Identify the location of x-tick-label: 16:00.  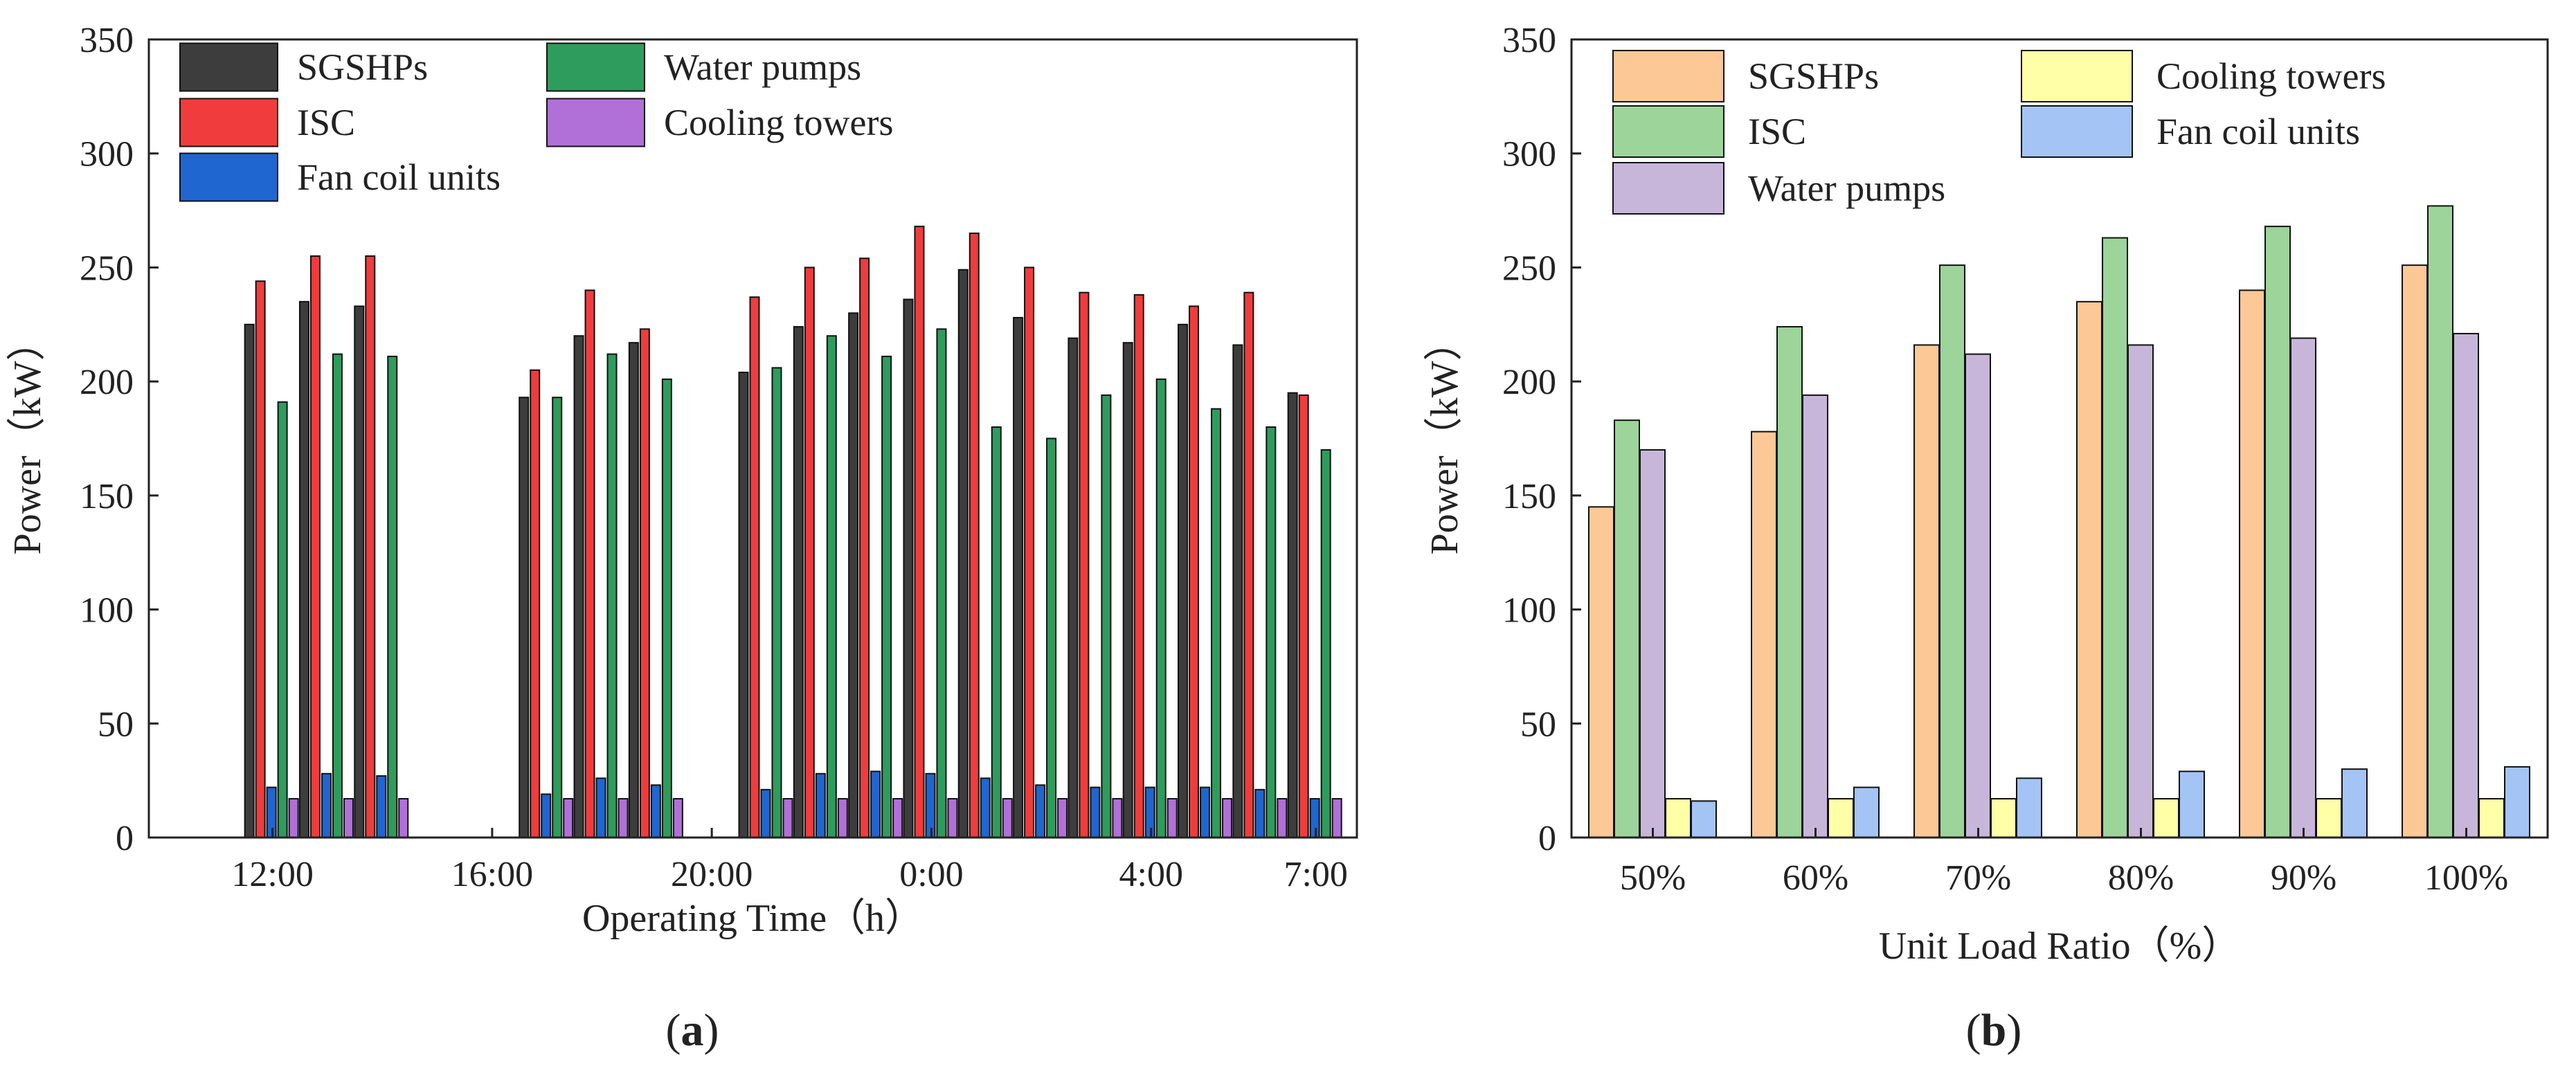
(492, 874).